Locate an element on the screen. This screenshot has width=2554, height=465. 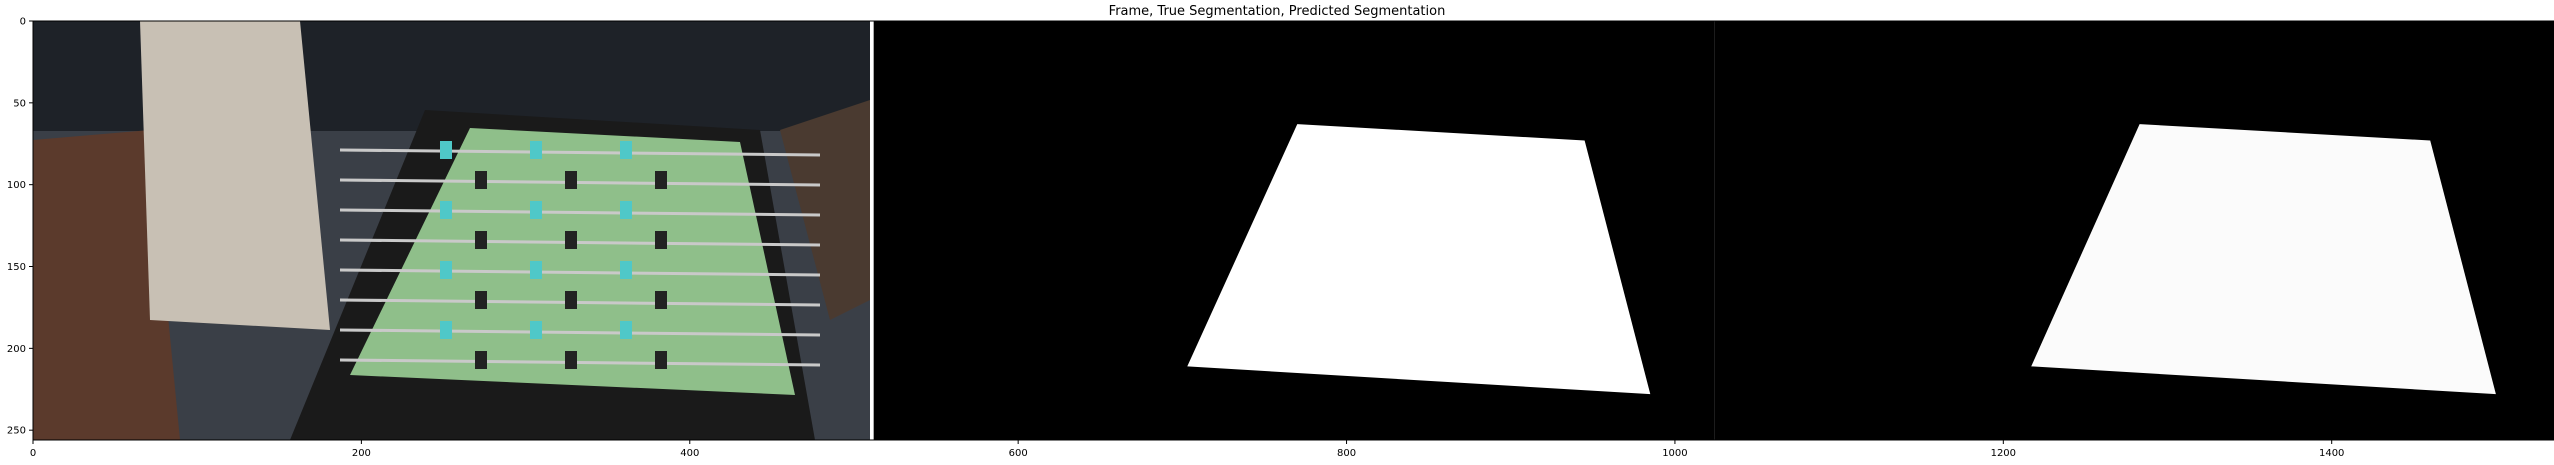
x-tick-label: 400 is located at coordinates (689, 453).